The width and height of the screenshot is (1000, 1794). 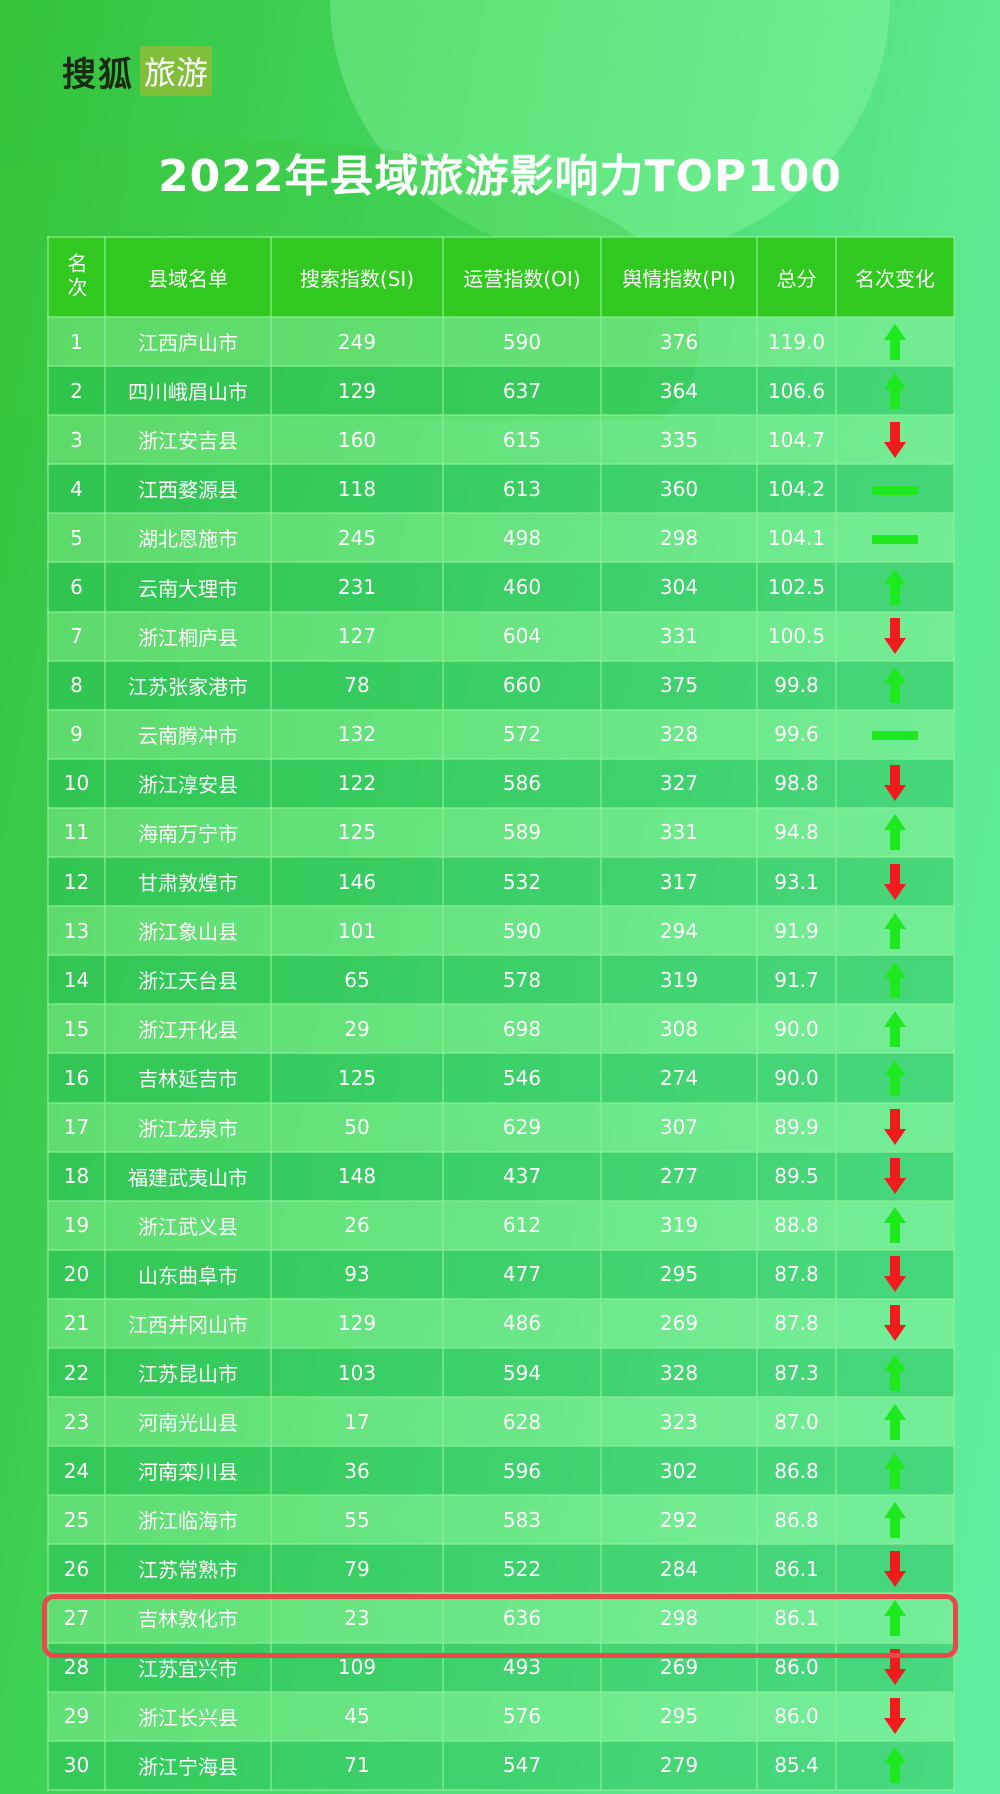 I want to click on table-row: 9 云南腾冲市 132 572 328 99.6, so click(x=501, y=734).